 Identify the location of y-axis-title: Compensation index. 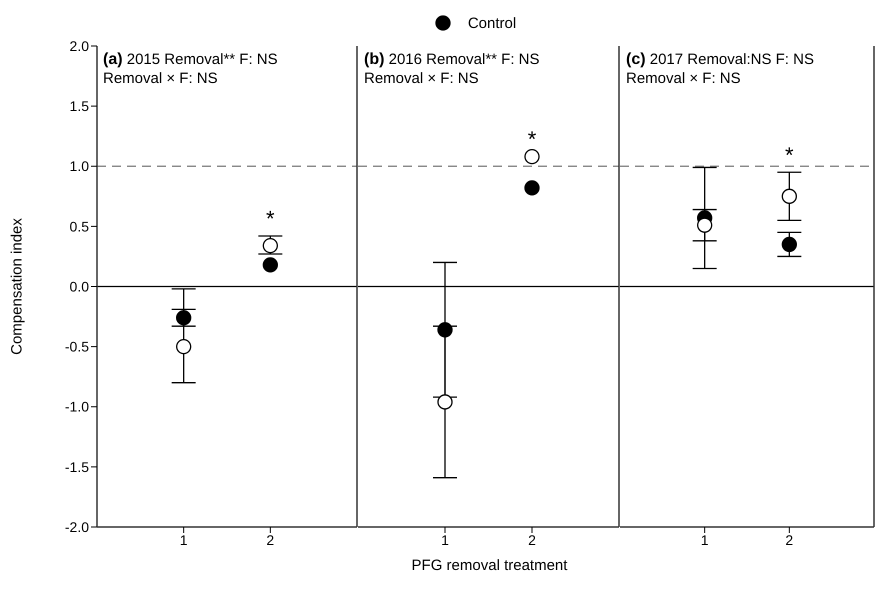
(17, 286).